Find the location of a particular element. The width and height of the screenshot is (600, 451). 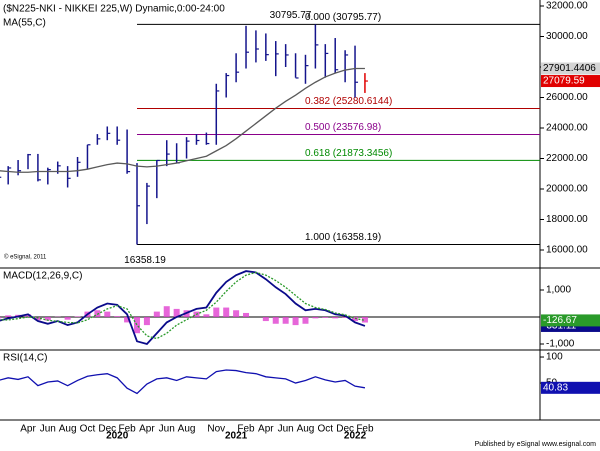

y-tick-label: 1,000 is located at coordinates (558, 290).